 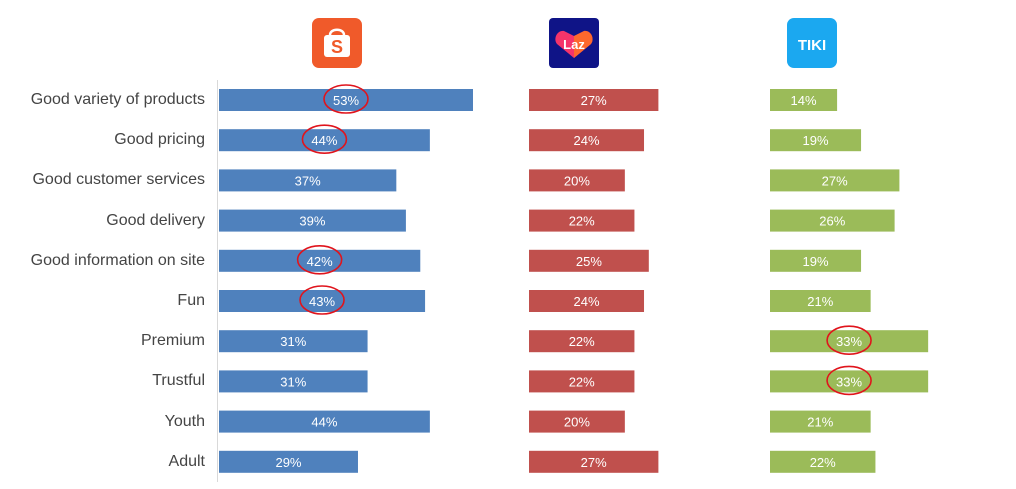 What do you see at coordinates (118, 180) in the screenshot?
I see `category-label: Good customer services` at bounding box center [118, 180].